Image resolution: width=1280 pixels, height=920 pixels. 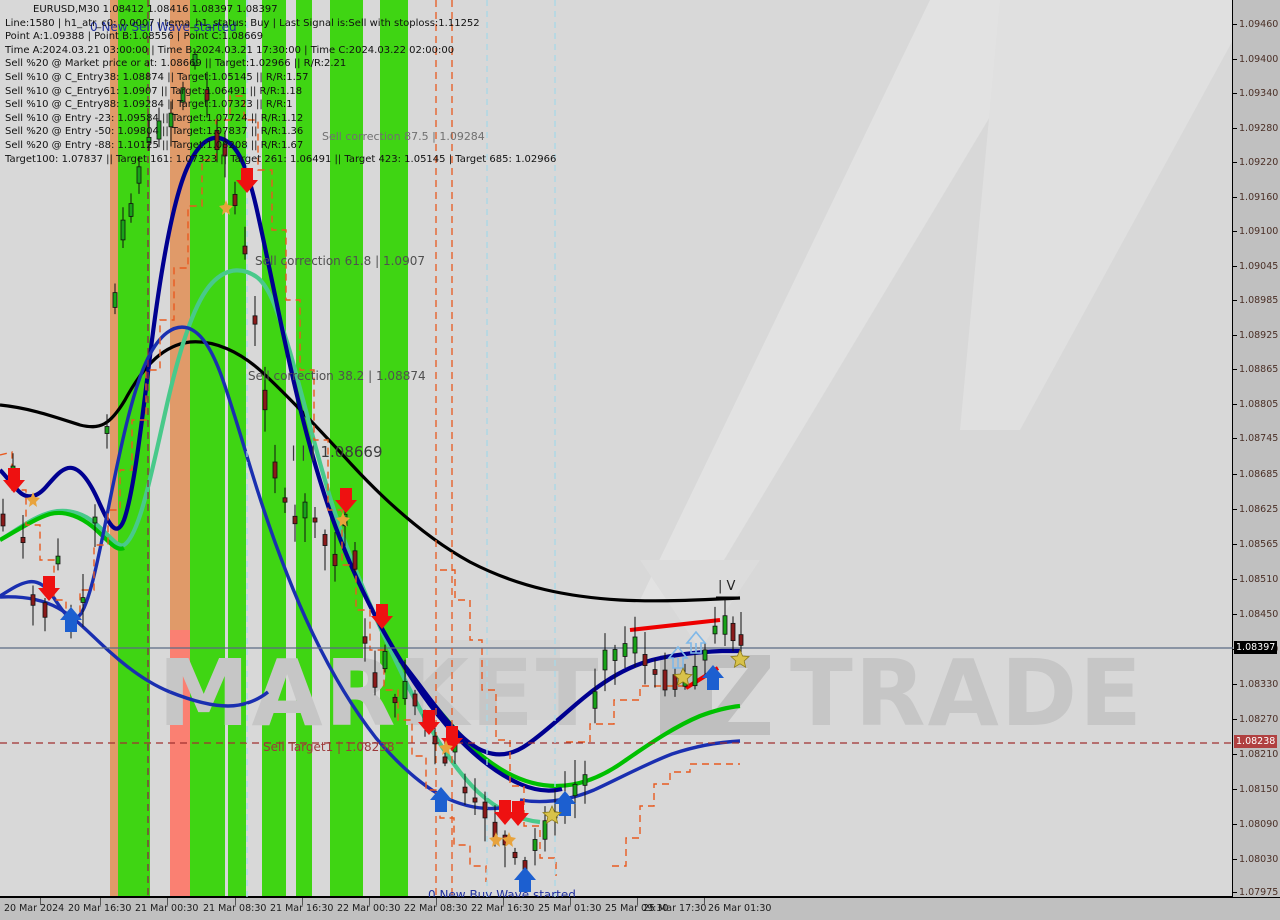 I want to click on price-tick: 1.08270, so click(x=1256, y=720).